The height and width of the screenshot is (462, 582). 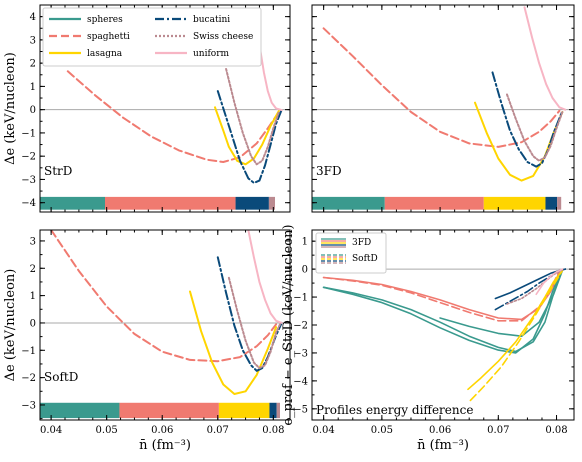 I want to click on legend-label-spheres: spheres, so click(x=105, y=20).